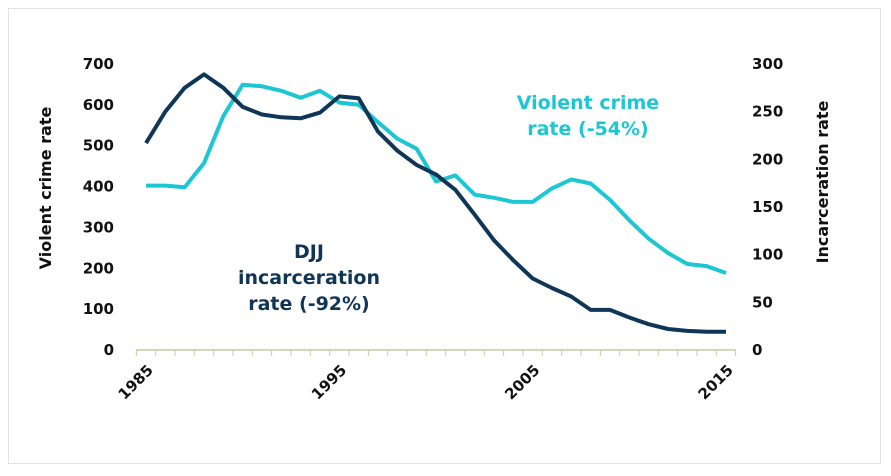 The width and height of the screenshot is (891, 476). Describe the element at coordinates (98, 268) in the screenshot. I see `y-tick-label: 200` at that location.